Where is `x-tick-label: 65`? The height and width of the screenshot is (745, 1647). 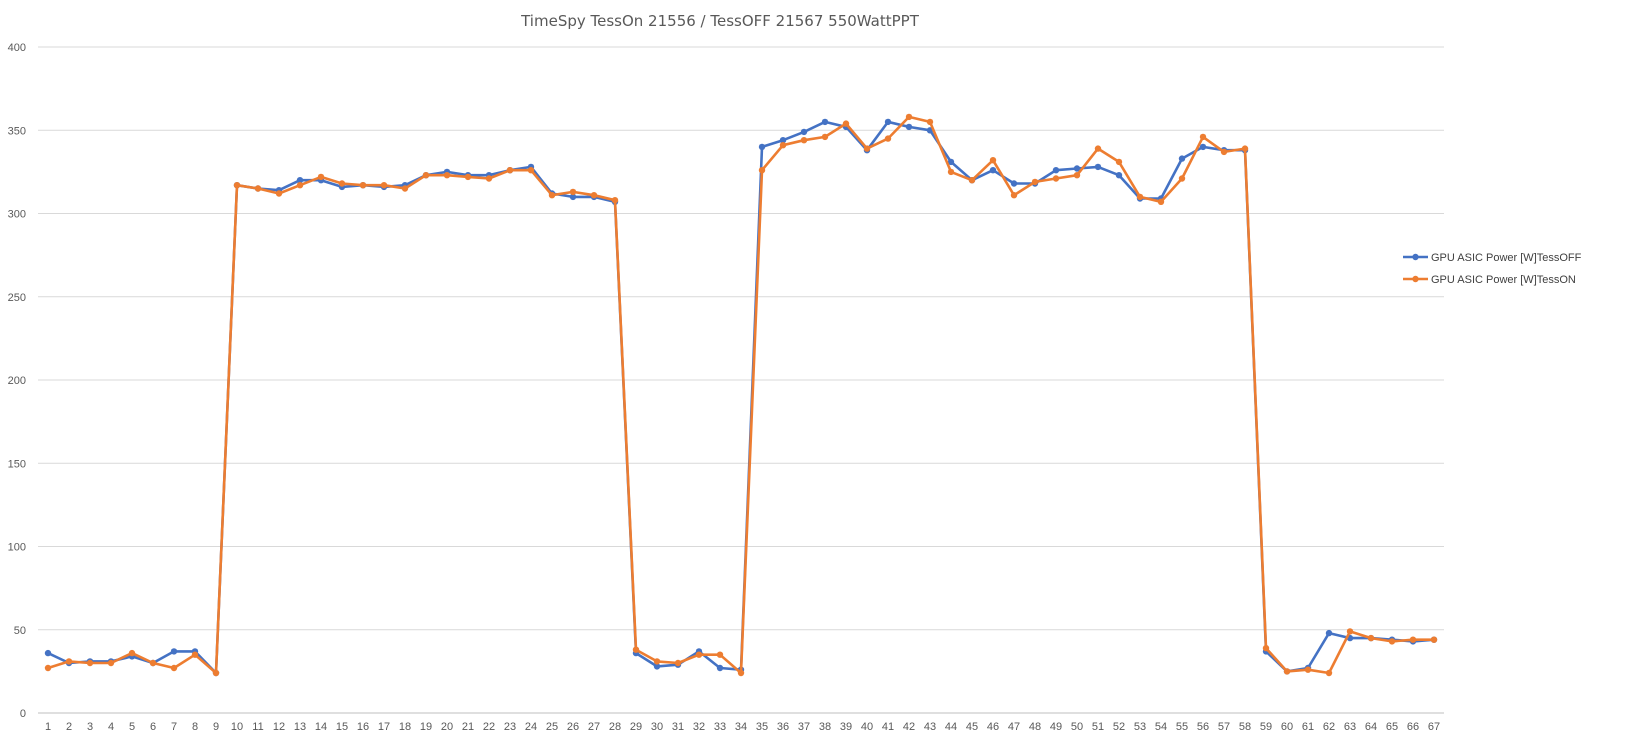 x-tick-label: 65 is located at coordinates (1392, 727).